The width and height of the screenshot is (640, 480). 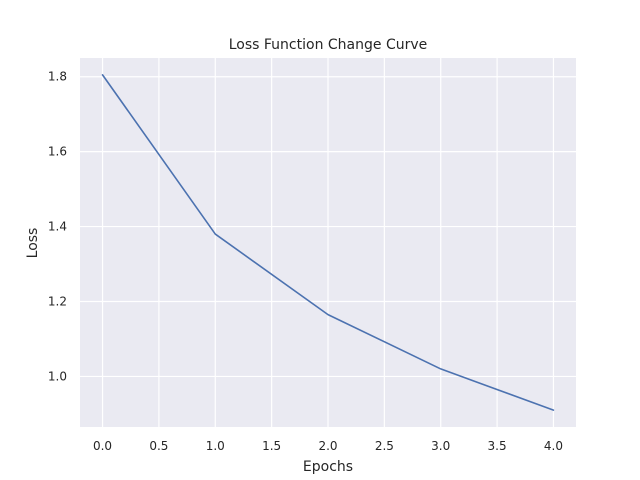 What do you see at coordinates (440, 446) in the screenshot?
I see `x-tick-label: 3.0` at bounding box center [440, 446].